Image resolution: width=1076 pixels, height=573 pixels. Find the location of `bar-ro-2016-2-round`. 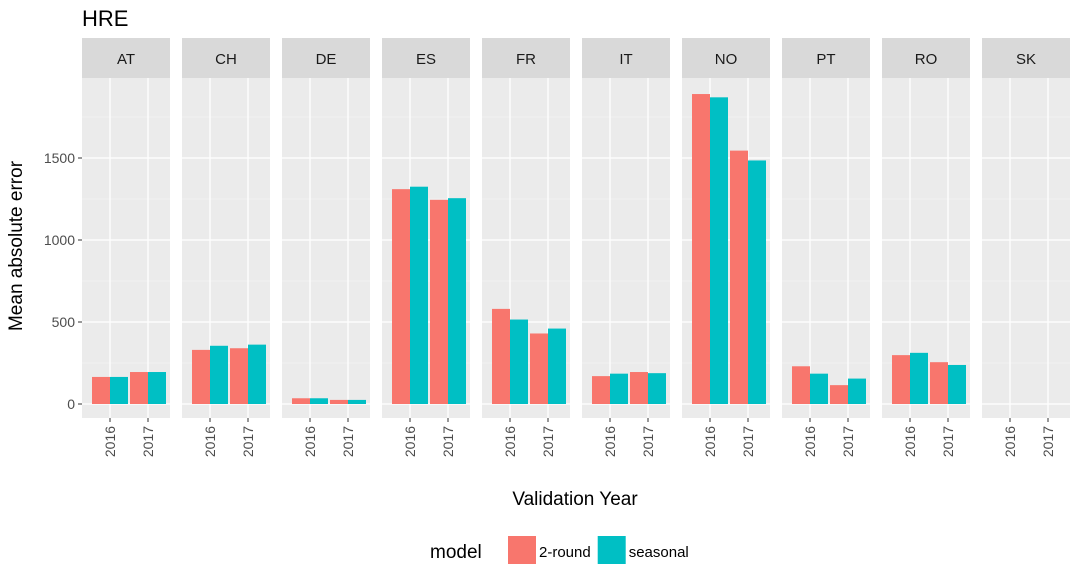

bar-ro-2016-2-round is located at coordinates (901, 379).